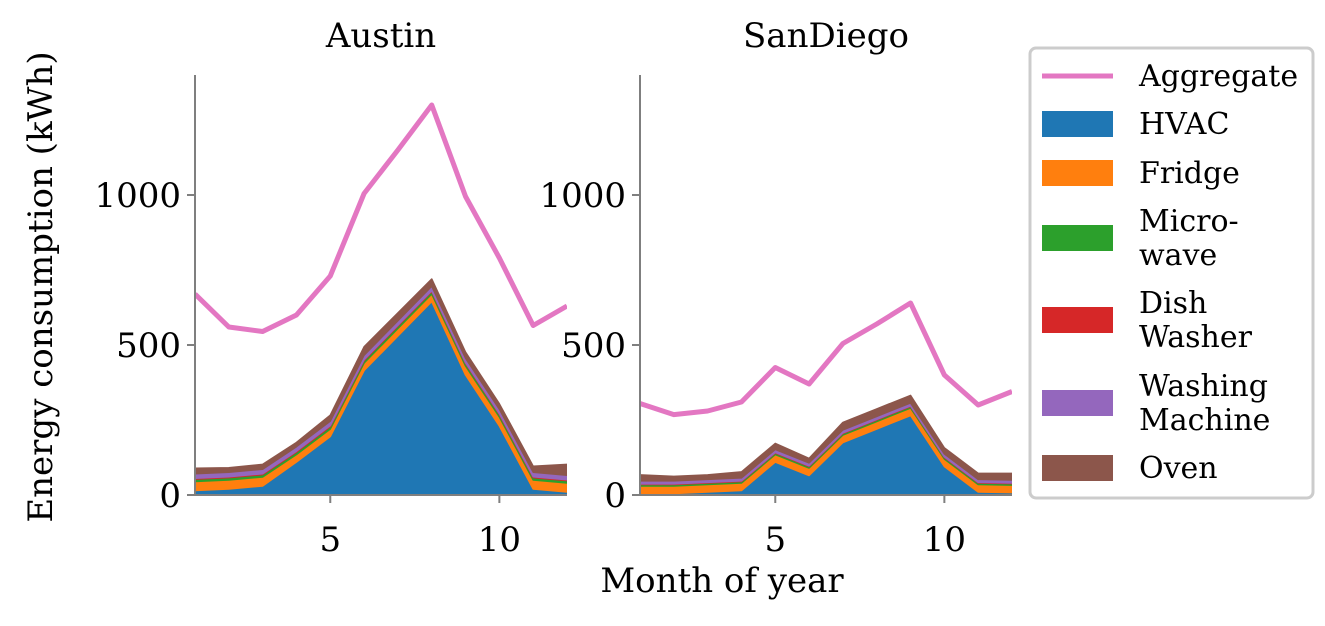 The image size is (1325, 626). Describe the element at coordinates (1178, 255) in the screenshot. I see `legend-label: wave` at that location.